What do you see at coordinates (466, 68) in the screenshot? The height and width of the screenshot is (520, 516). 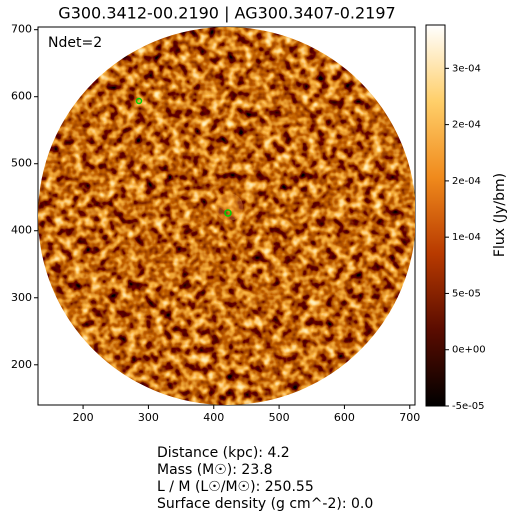 I see `colorbar-tick-label: 3e-04` at bounding box center [466, 68].